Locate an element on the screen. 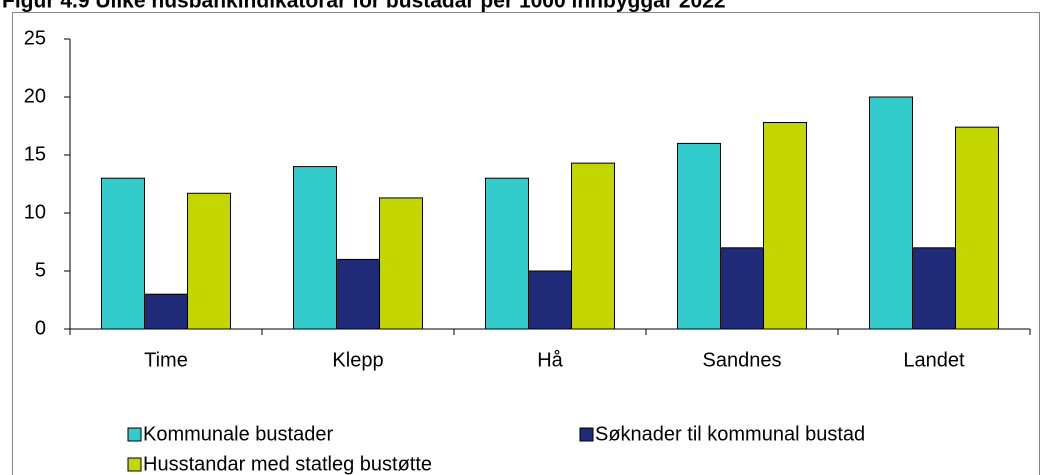  x-tick-label: Hå is located at coordinates (550, 360).